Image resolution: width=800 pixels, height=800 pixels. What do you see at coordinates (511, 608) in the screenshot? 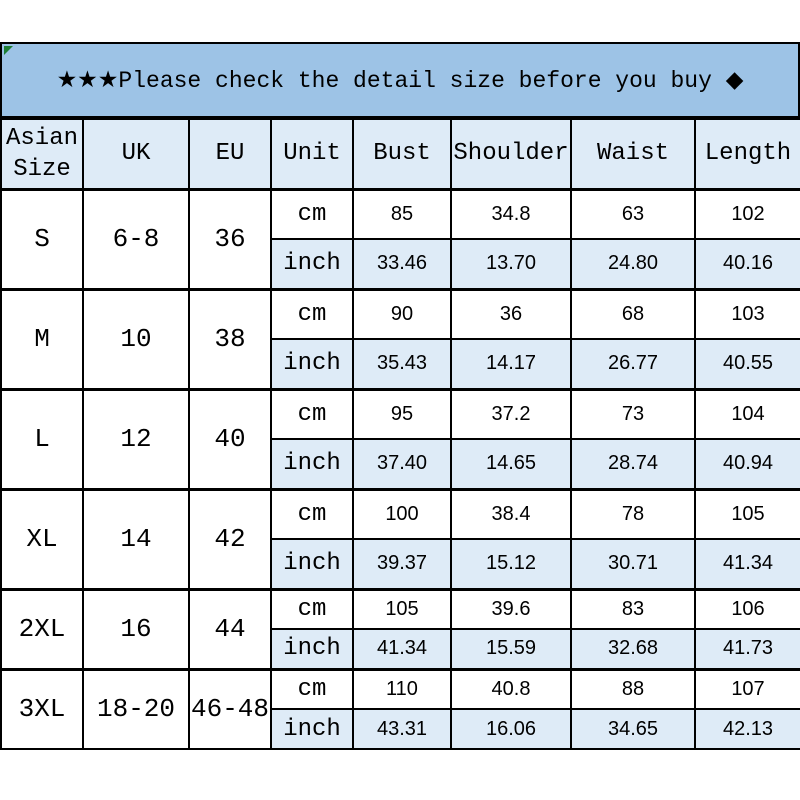
I see `shoulder-cm-cell: 39.6` at bounding box center [511, 608].